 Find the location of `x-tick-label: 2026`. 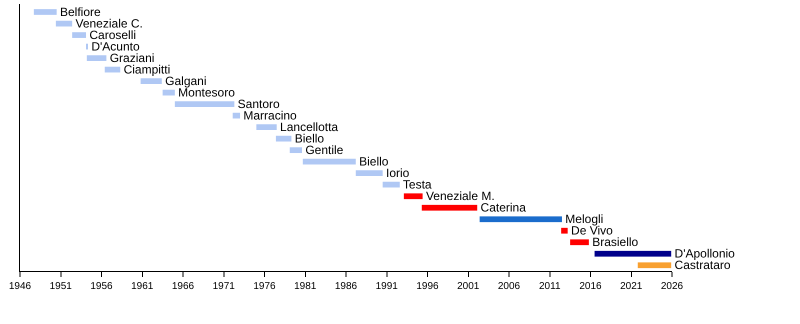

x-tick-label: 2026 is located at coordinates (672, 286).